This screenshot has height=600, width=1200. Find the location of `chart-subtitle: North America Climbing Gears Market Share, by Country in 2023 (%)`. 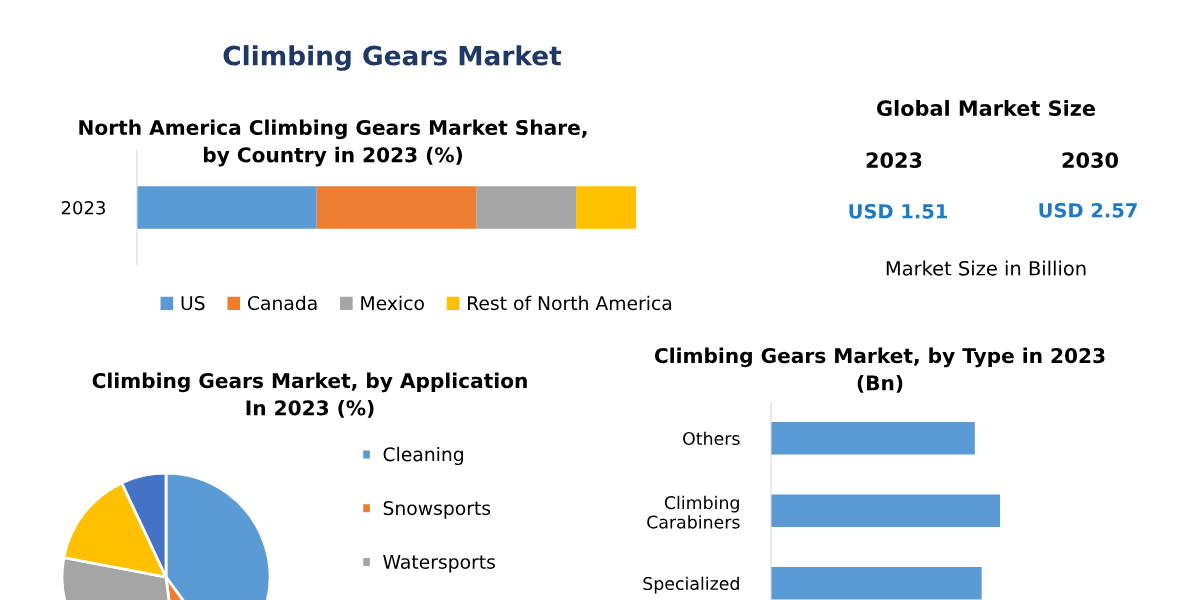

chart-subtitle: North America Climbing Gears Market Share, by Country in 2023 (%) is located at coordinates (333, 143).